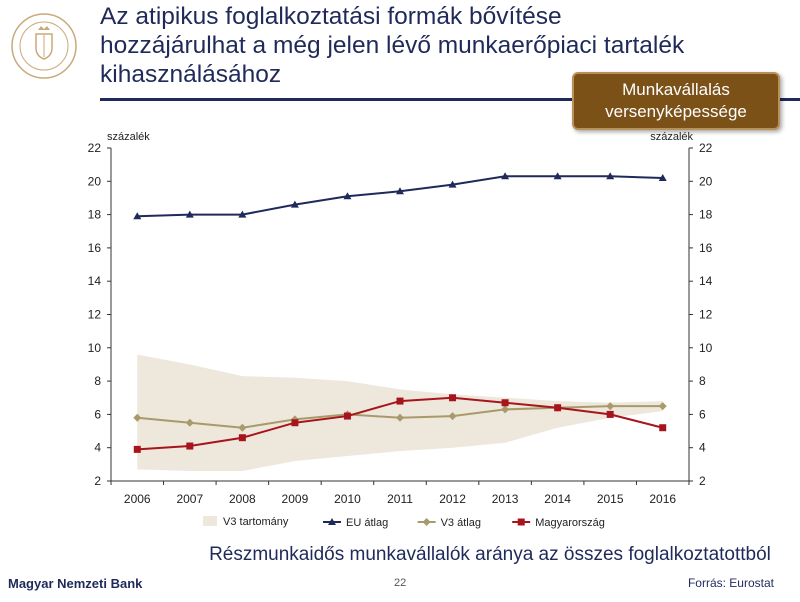  Describe the element at coordinates (461, 523) in the screenshot. I see `legend-label: V3 átlag` at that location.